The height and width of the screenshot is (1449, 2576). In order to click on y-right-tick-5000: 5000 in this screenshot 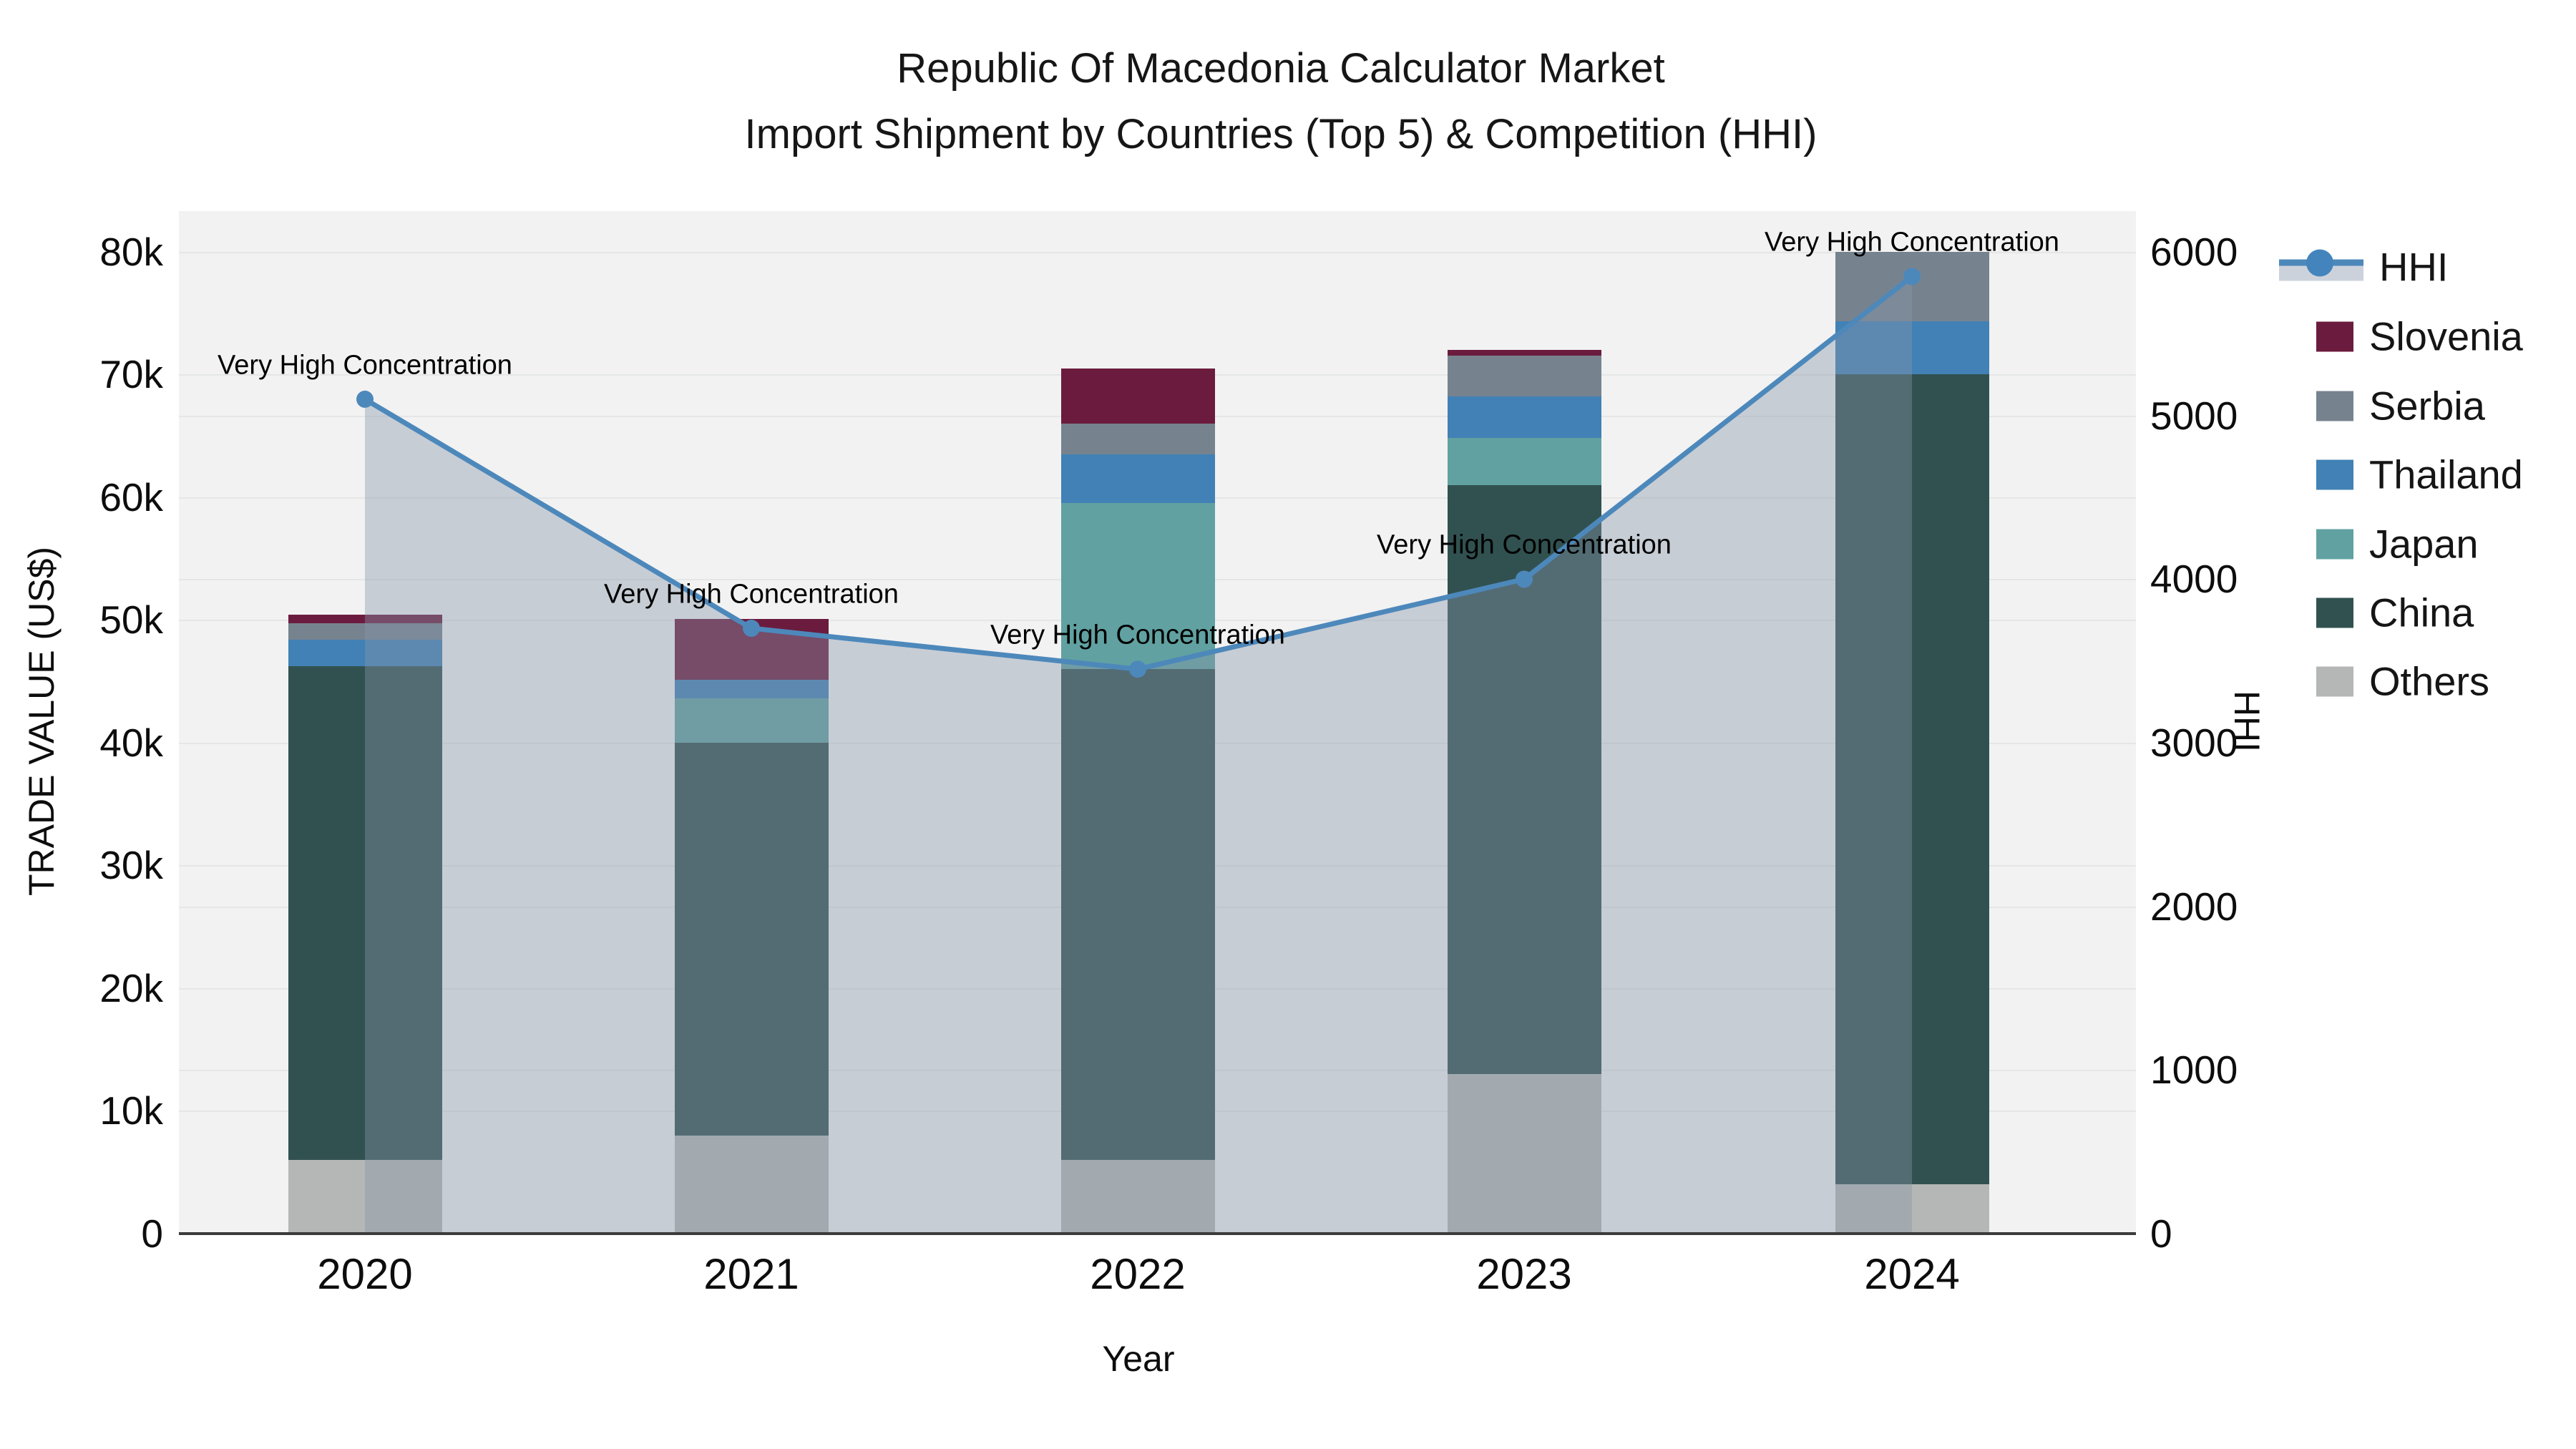, I will do `click(2194, 415)`.